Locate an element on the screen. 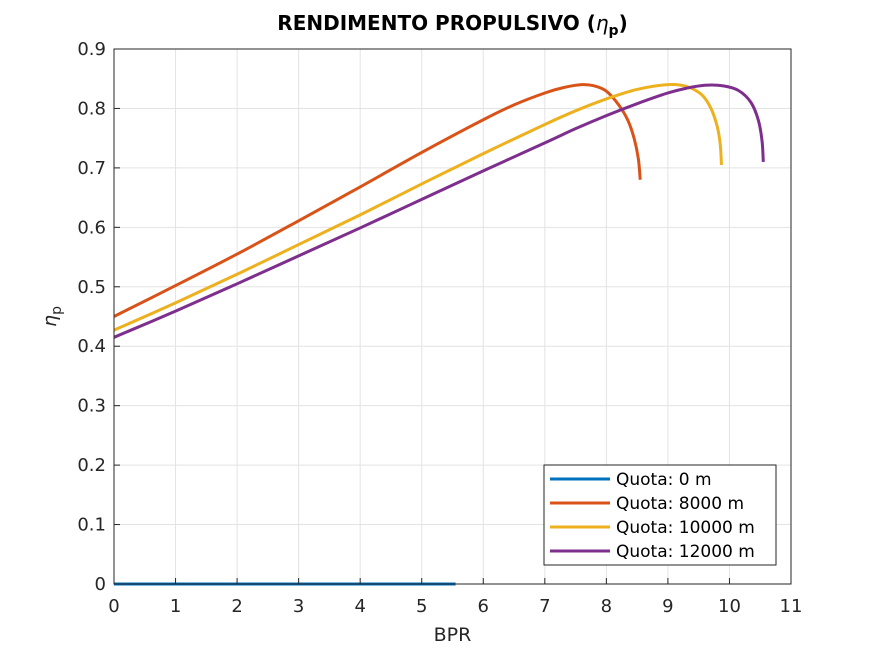  legend-label: Quota: 10000 m is located at coordinates (685, 528).